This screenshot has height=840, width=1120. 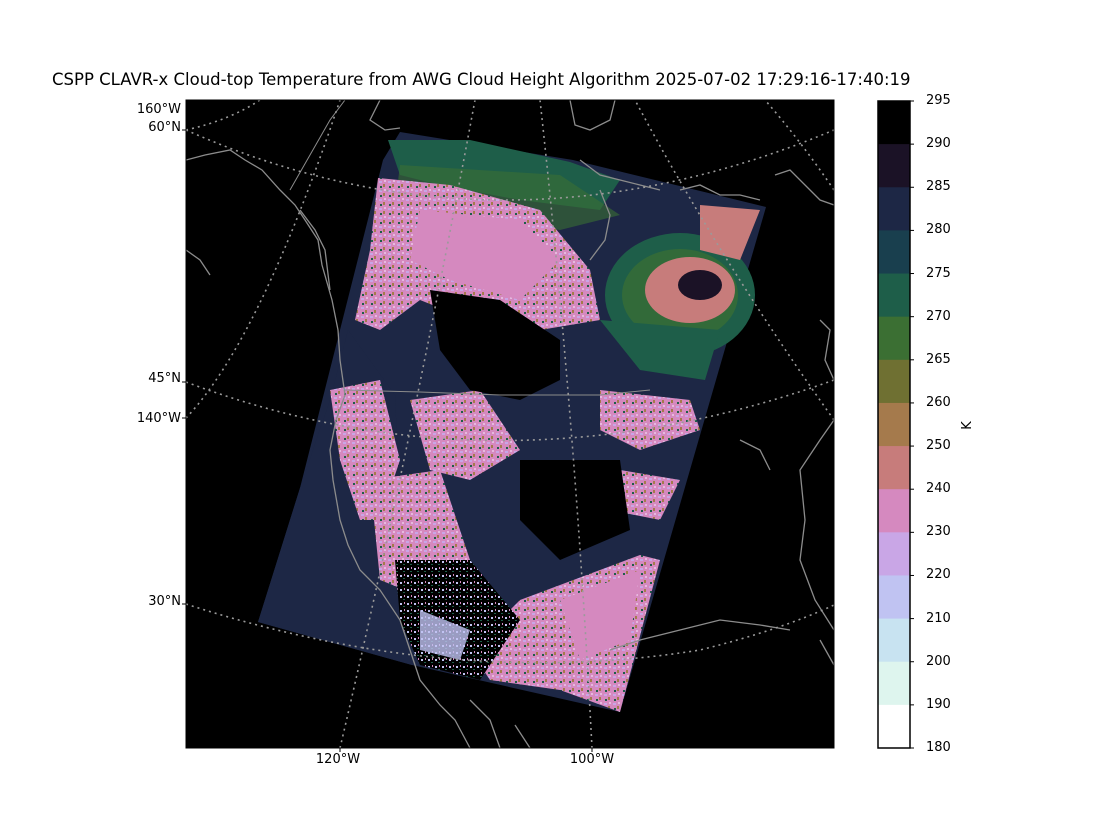 I want to click on lon-label-160w: 160°W, so click(x=158, y=109).